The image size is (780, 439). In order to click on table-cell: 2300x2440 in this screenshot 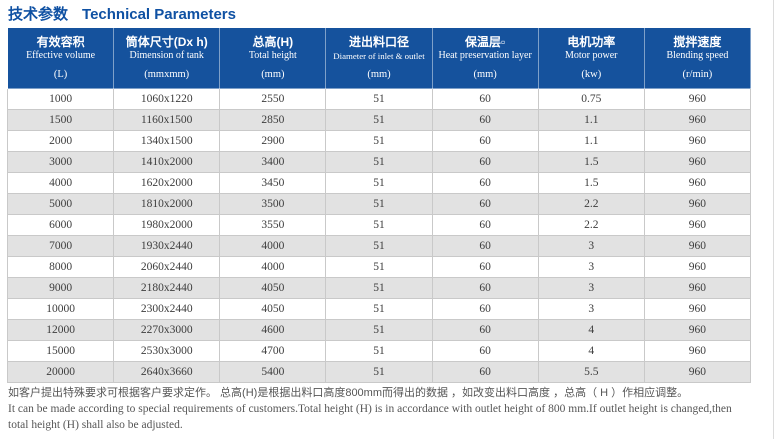, I will do `click(167, 309)`.